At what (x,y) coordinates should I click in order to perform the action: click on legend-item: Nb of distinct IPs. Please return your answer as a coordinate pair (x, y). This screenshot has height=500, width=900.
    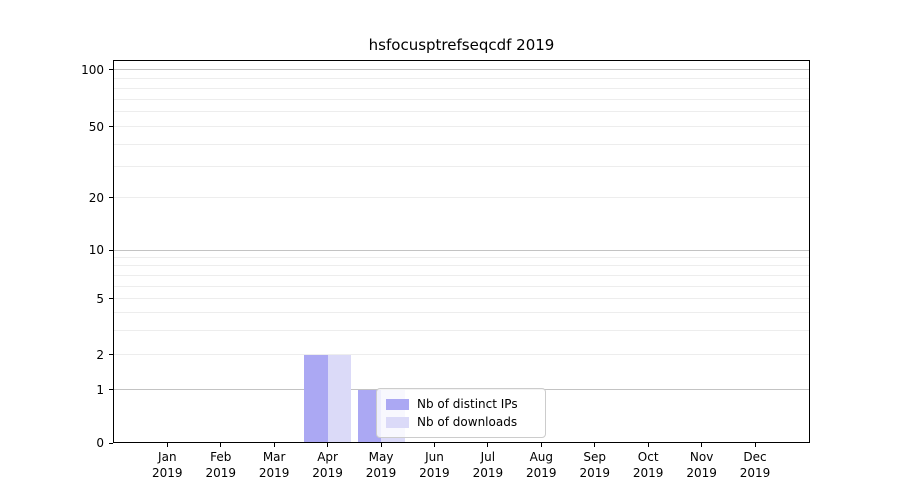
    Looking at the image, I should click on (460, 404).